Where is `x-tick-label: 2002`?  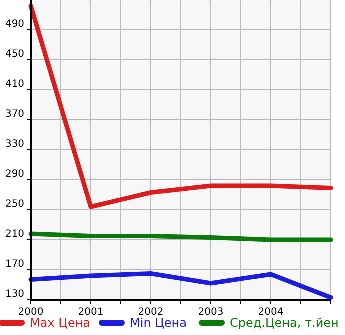
x-tick-label: 2002 is located at coordinates (151, 312).